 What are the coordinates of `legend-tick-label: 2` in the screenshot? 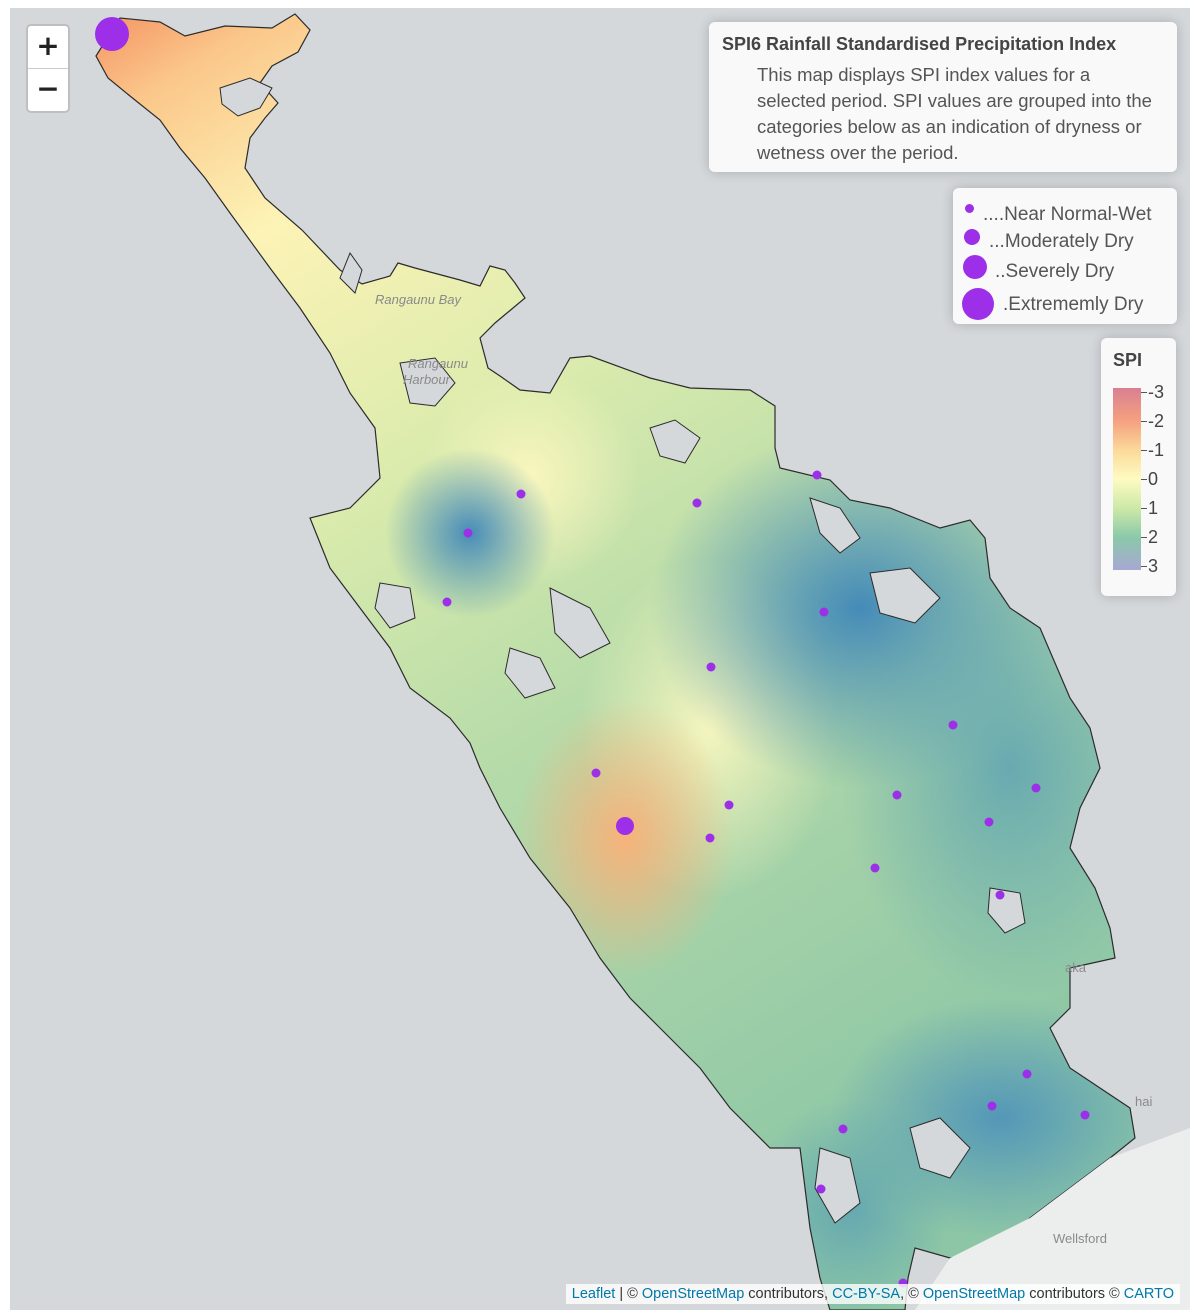 It's located at (1153, 537).